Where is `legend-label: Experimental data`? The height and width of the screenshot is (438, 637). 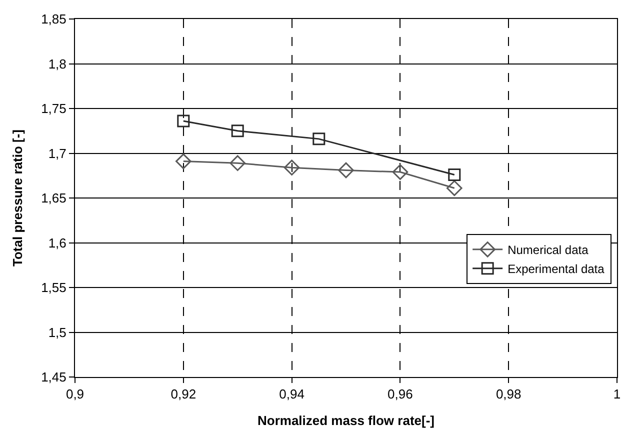
legend-label: Experimental data is located at coordinates (556, 269).